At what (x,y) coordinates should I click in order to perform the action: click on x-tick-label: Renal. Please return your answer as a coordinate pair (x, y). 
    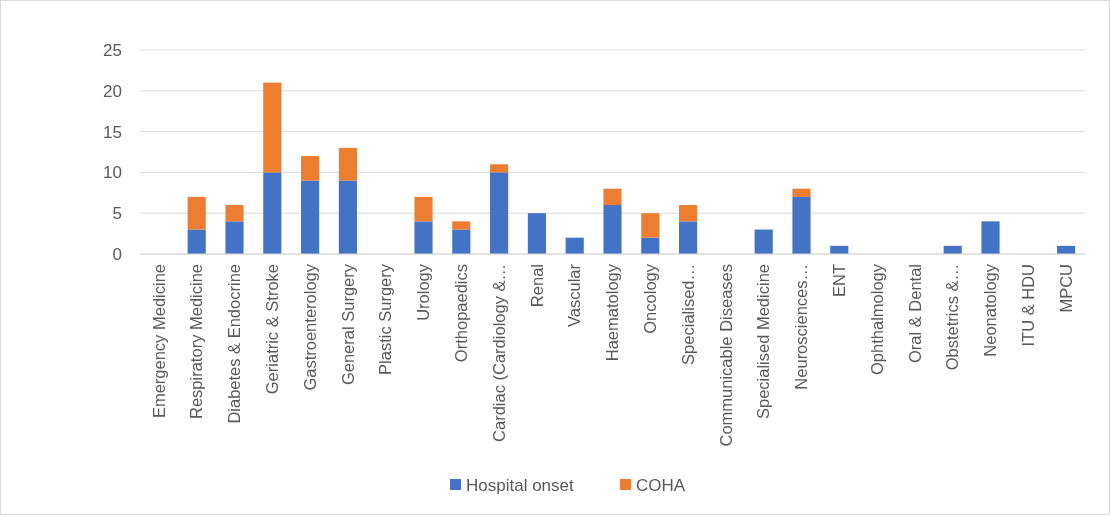
    Looking at the image, I should click on (536, 286).